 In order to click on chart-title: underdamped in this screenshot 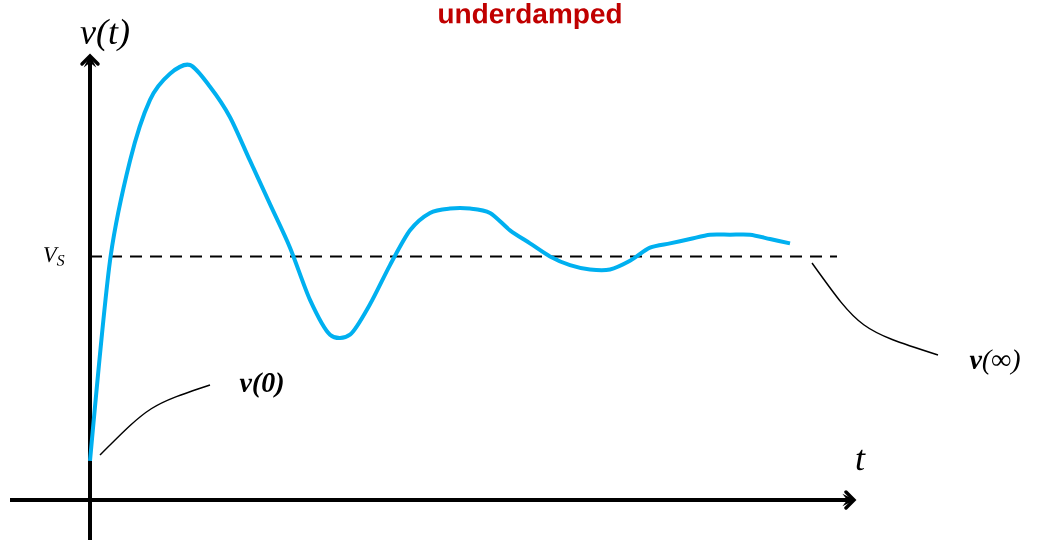, I will do `click(530, 16)`.